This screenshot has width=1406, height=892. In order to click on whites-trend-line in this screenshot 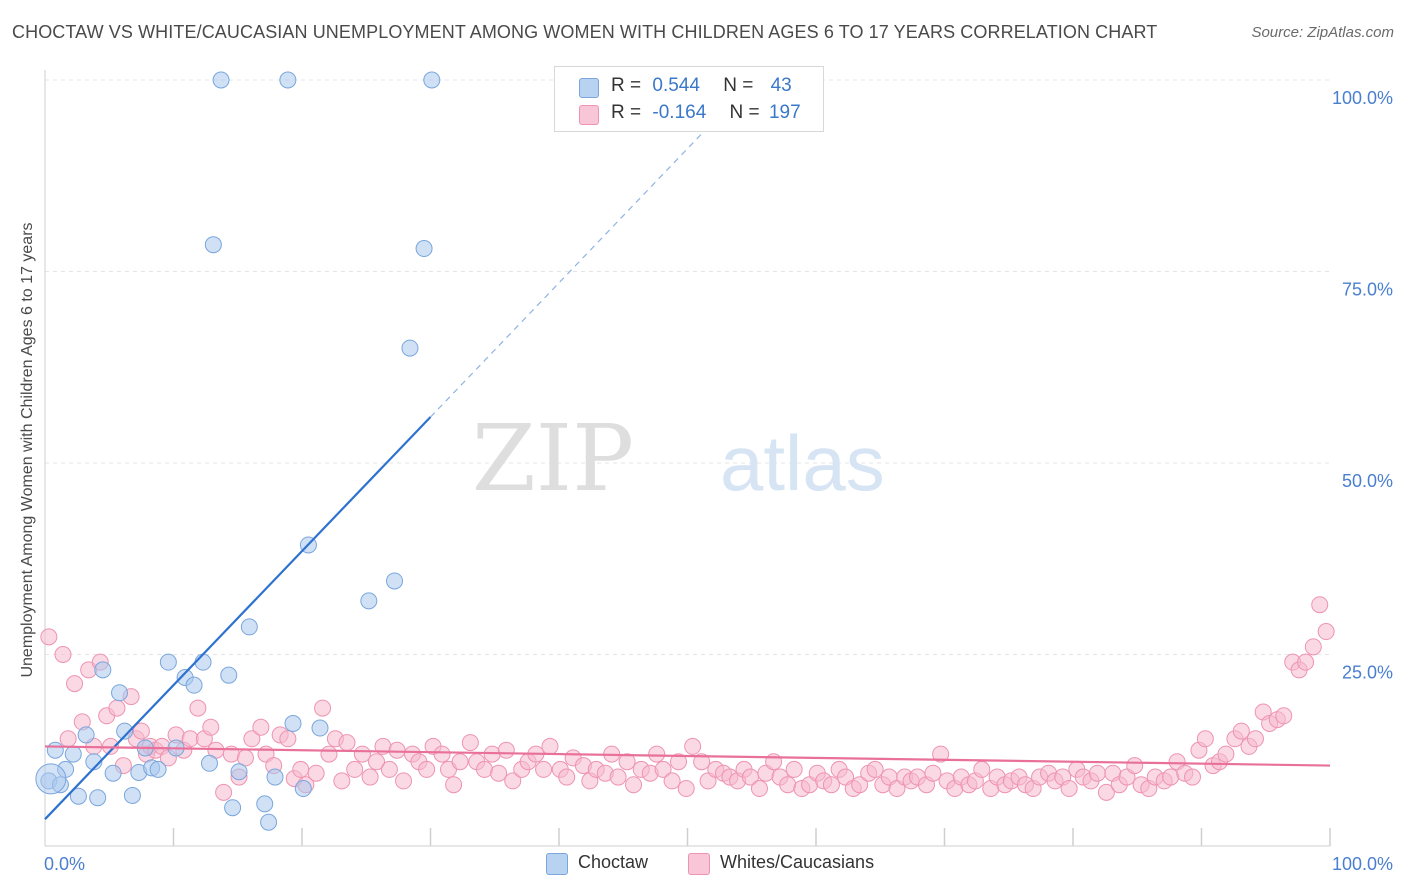, I will do `click(687, 756)`.